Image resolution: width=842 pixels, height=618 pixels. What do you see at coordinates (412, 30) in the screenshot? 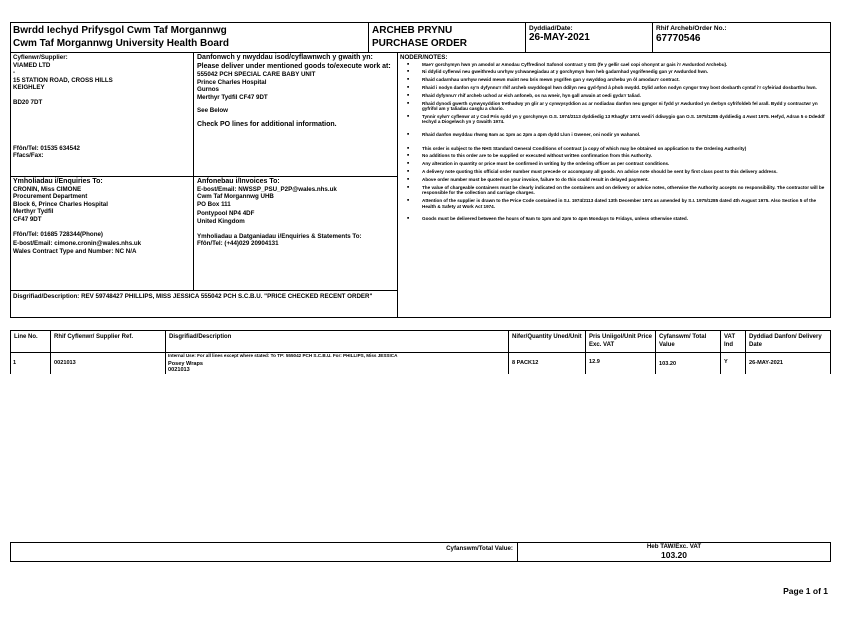
I see `title-welsh: ARCHEB PRYNU` at bounding box center [412, 30].